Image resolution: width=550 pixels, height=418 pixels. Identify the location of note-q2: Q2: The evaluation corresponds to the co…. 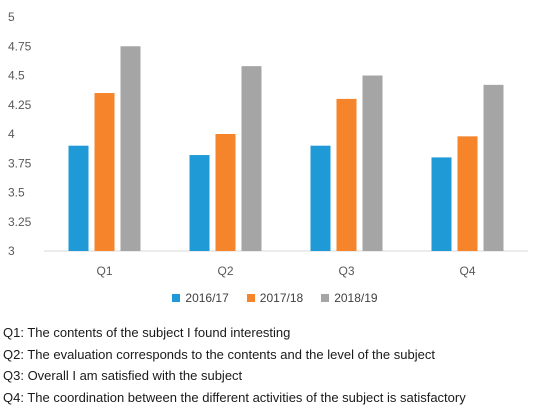
(219, 354).